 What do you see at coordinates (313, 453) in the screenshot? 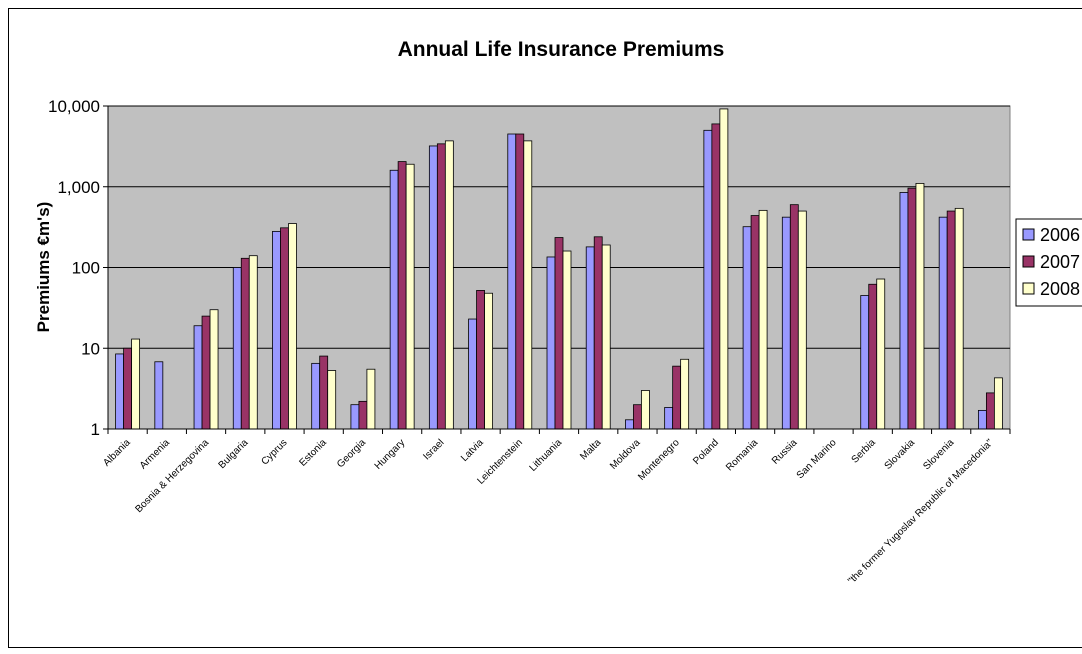
I see `x-tick-label: Estonia` at bounding box center [313, 453].